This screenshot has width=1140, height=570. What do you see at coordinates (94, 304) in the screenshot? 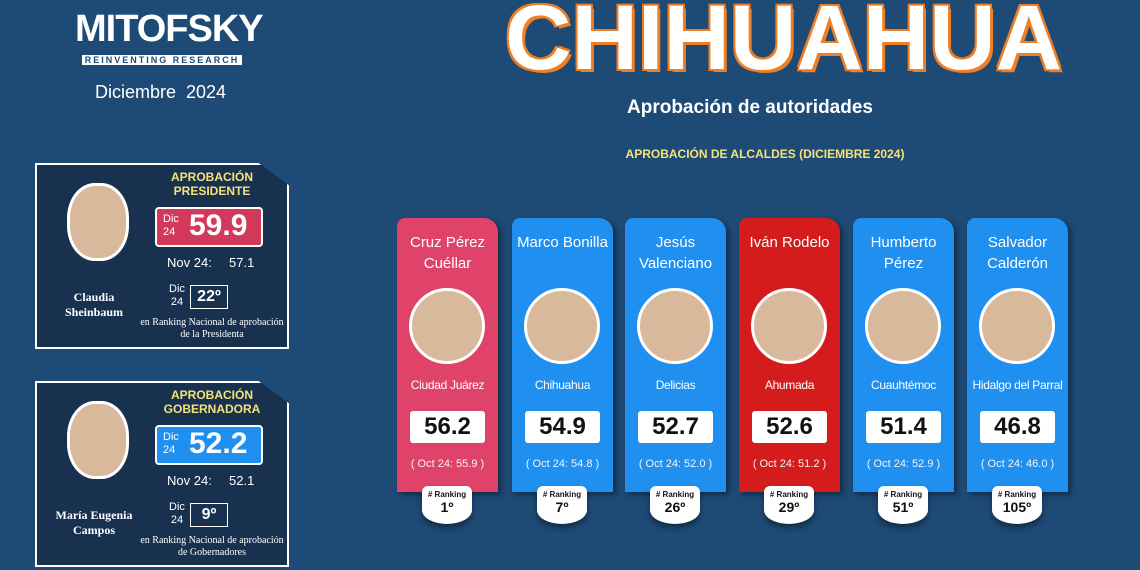
I see `official-name: Claudia Sheinbaum` at bounding box center [94, 304].